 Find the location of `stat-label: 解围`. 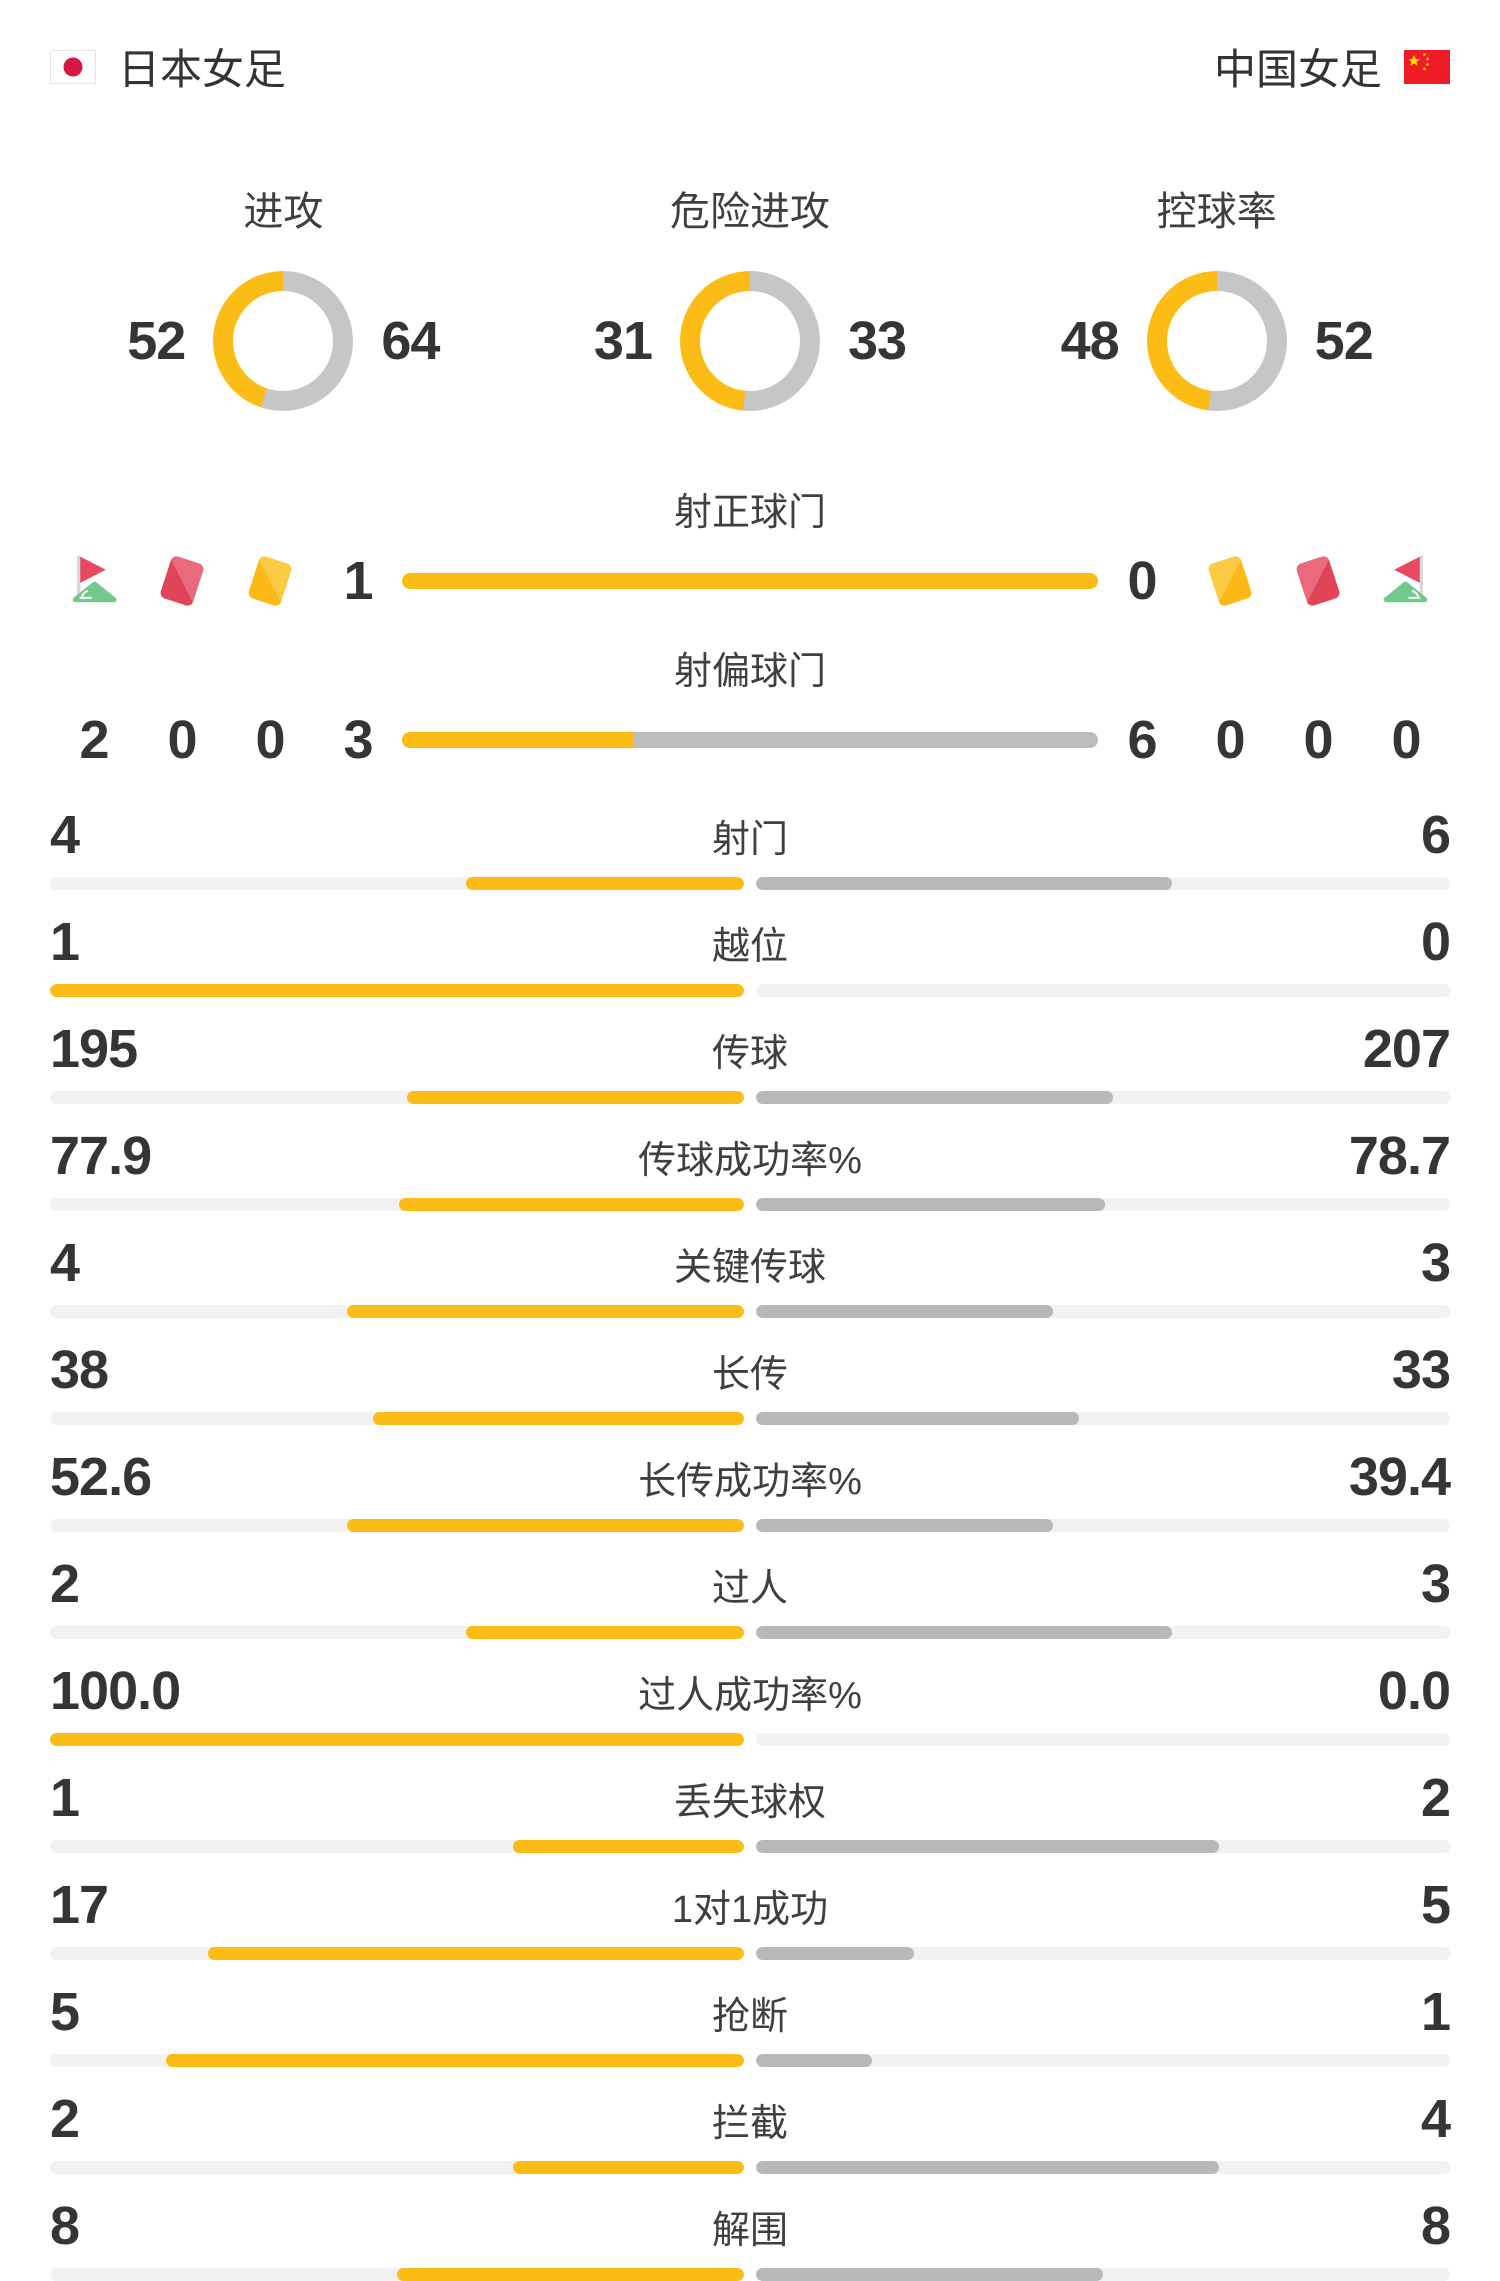

stat-label: 解围 is located at coordinates (750, 2230).